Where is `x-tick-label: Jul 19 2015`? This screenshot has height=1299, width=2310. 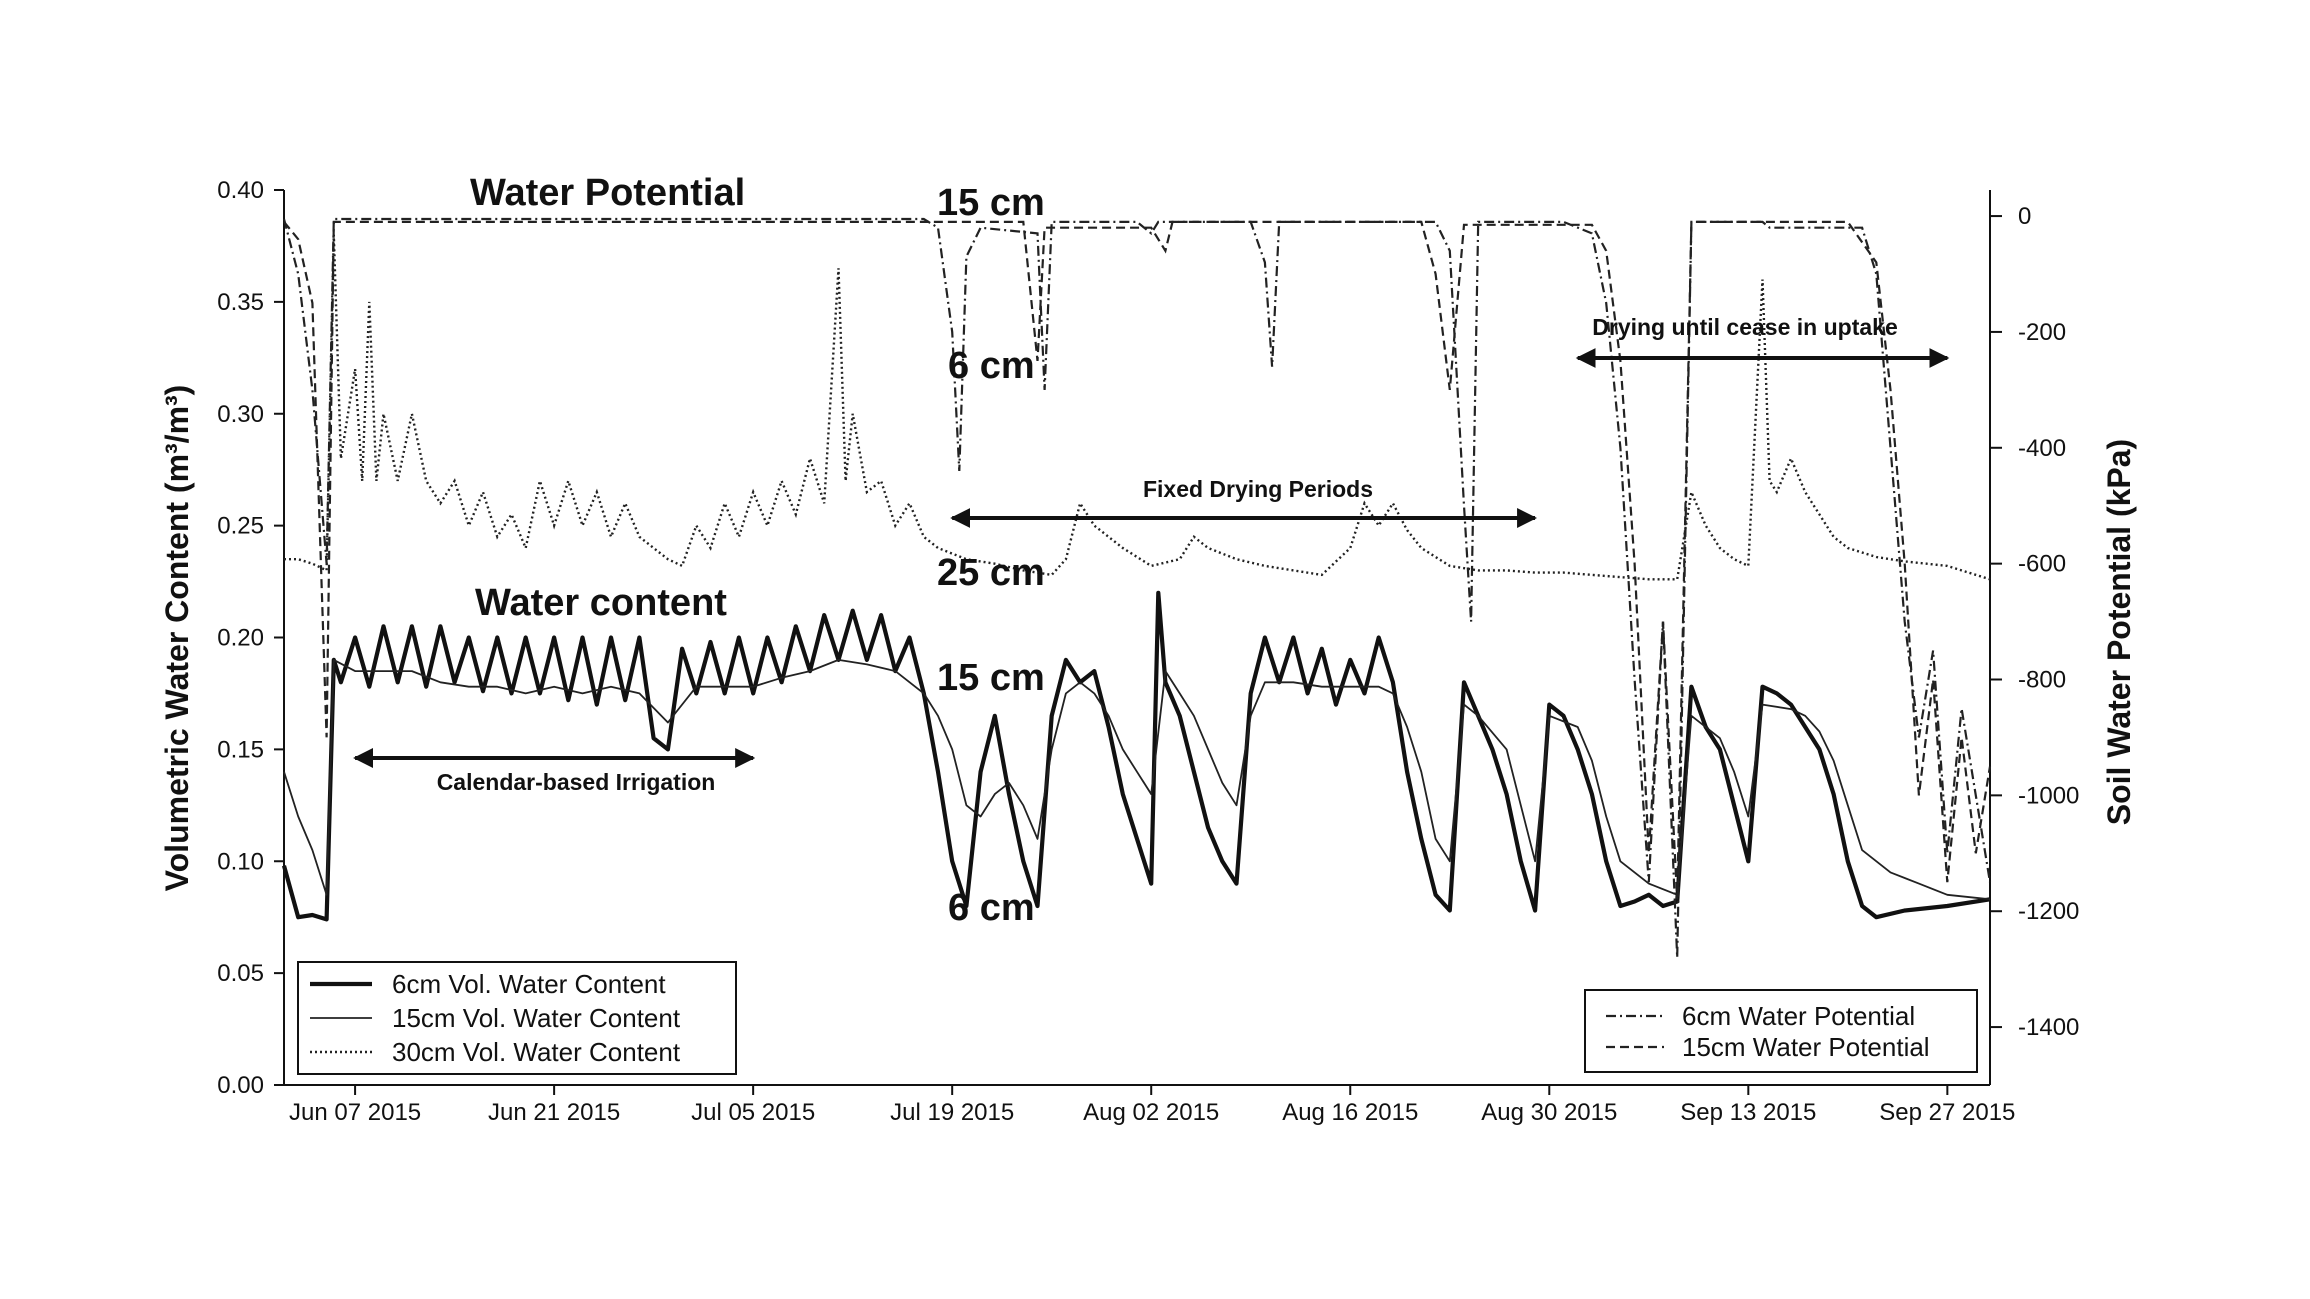
x-tick-label: Jul 19 2015 is located at coordinates (952, 1112).